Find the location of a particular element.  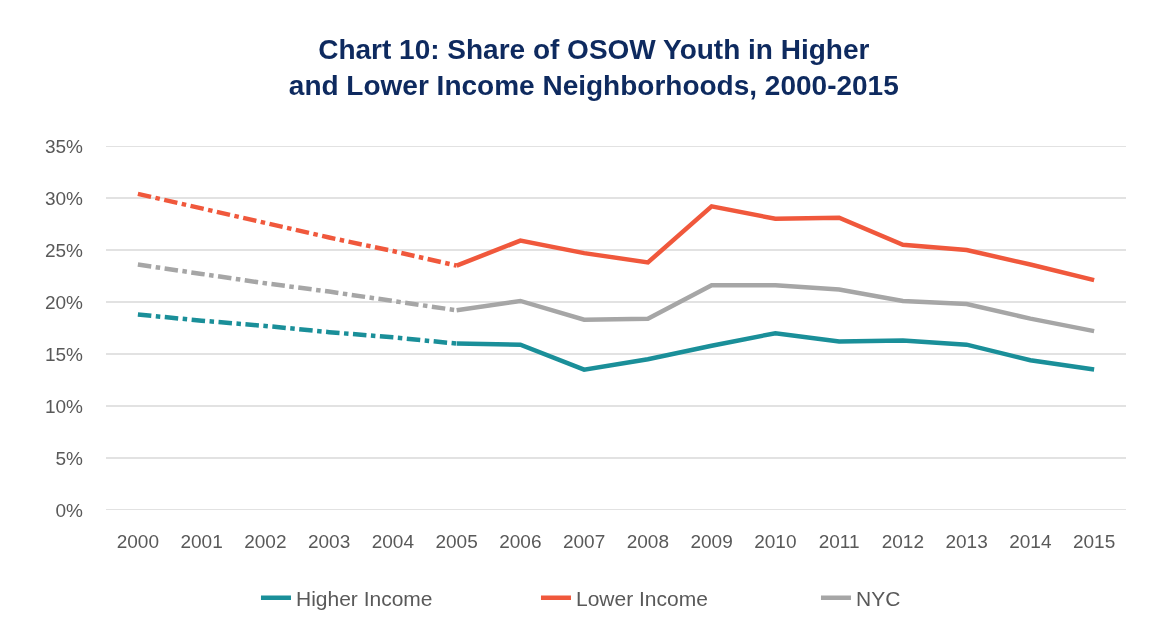

x-tick-label: 2010 is located at coordinates (775, 541).